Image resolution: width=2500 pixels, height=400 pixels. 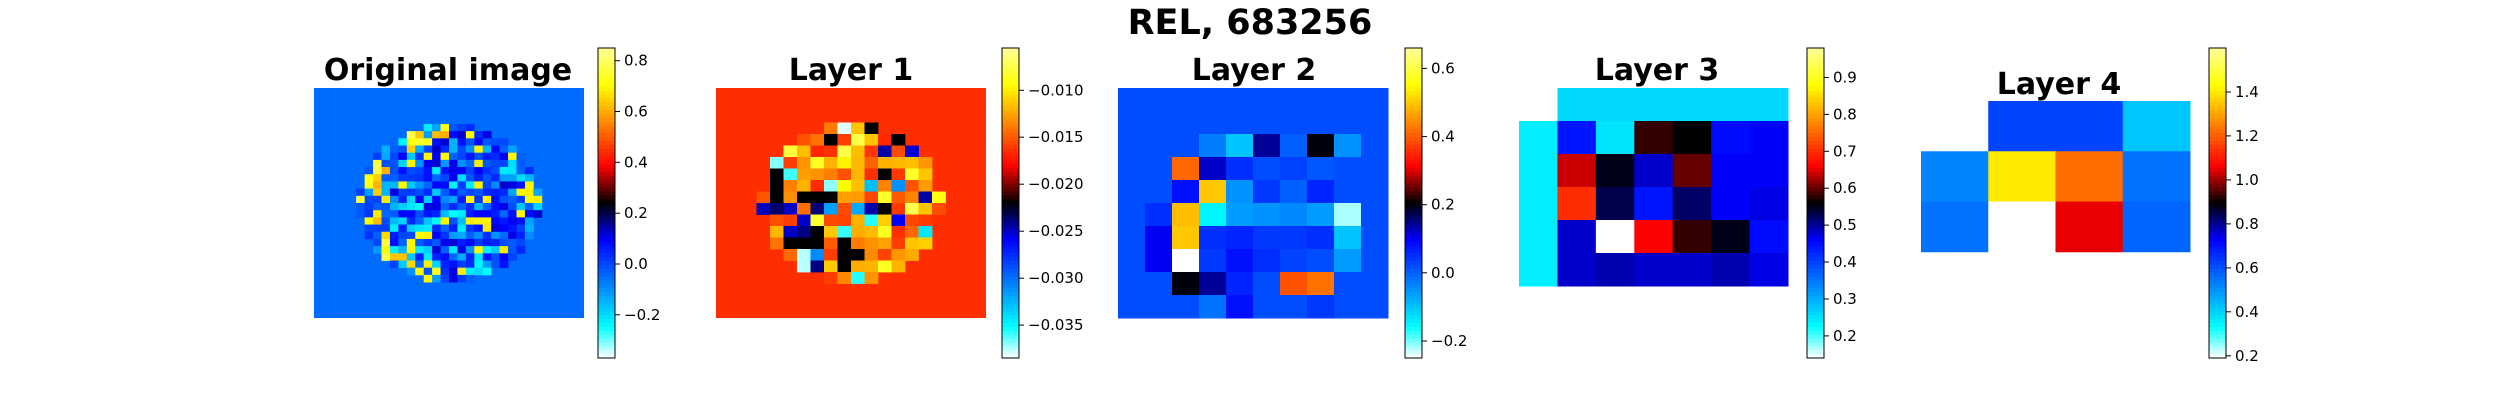 I want to click on colorbar-tick-label: 0.4, so click(x=1443, y=137).